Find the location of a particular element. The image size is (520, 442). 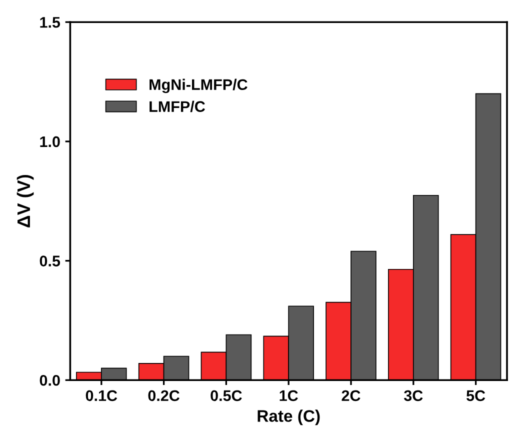

y-tick-label: 1.0 is located at coordinates (50, 142).